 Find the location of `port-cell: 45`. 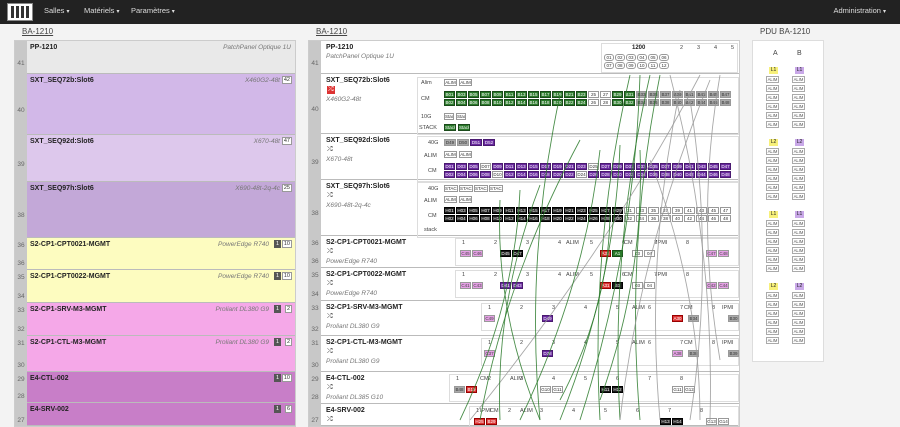

port-cell: 45 is located at coordinates (713, 210).